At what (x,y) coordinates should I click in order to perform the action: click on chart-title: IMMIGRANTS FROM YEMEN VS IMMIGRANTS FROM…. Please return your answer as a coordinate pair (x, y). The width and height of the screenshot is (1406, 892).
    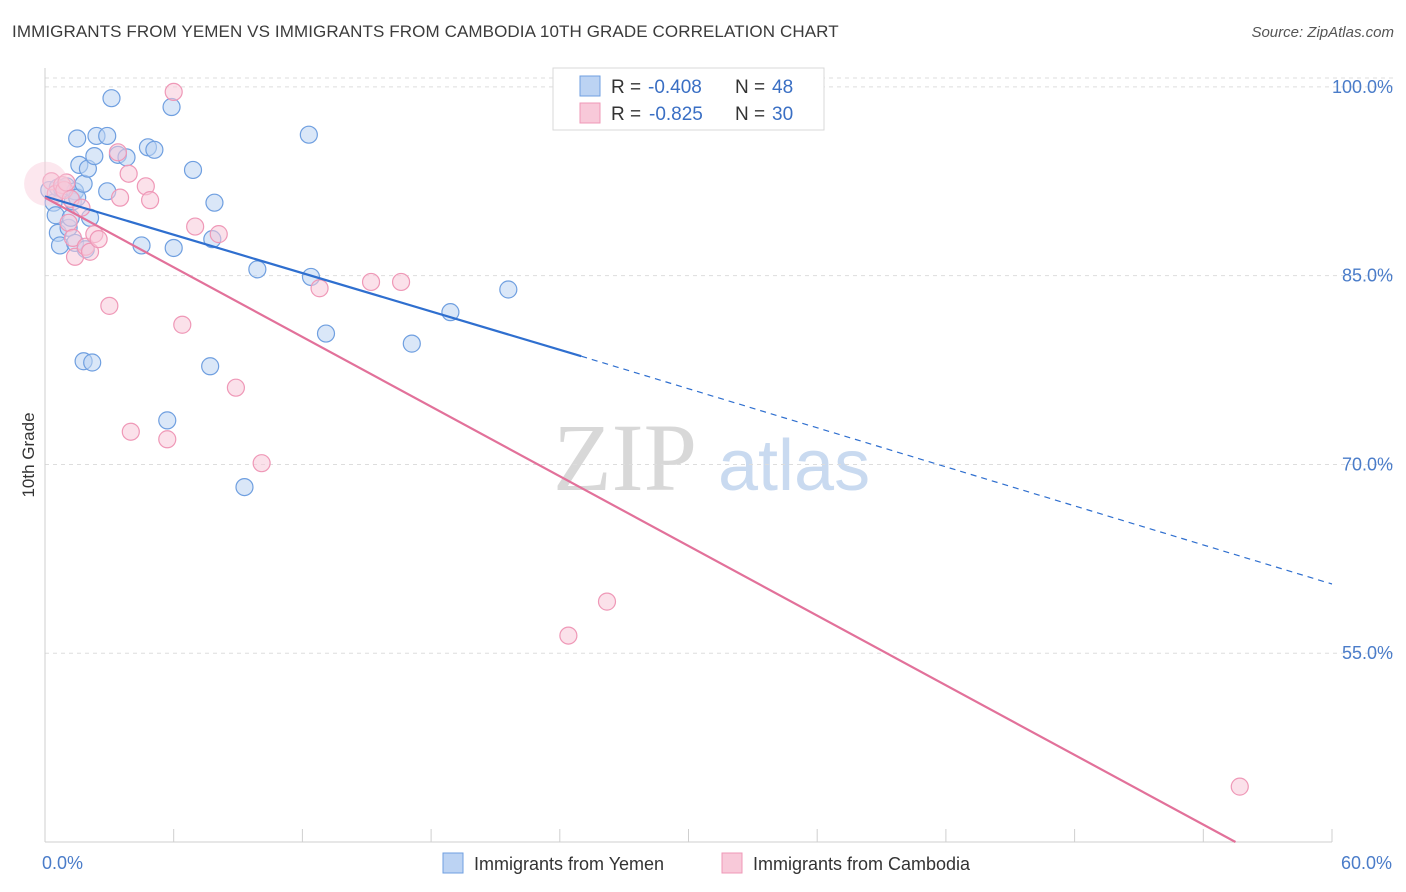
    Looking at the image, I should click on (425, 31).